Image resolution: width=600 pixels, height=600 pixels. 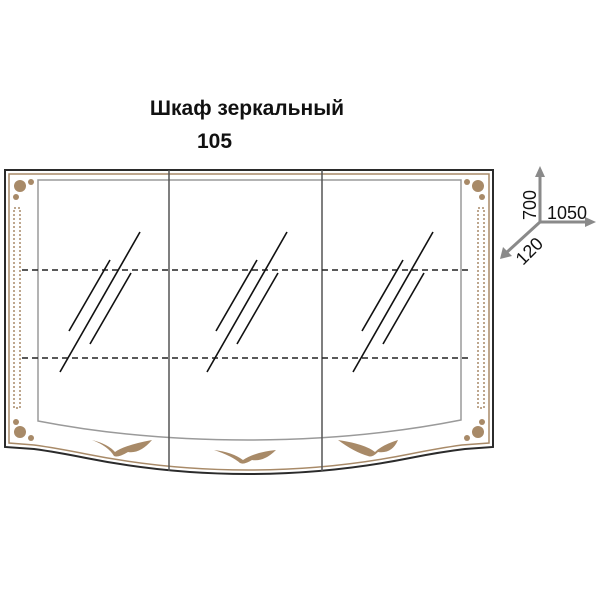 What do you see at coordinates (567, 213) in the screenshot?
I see `width-label: 1050` at bounding box center [567, 213].